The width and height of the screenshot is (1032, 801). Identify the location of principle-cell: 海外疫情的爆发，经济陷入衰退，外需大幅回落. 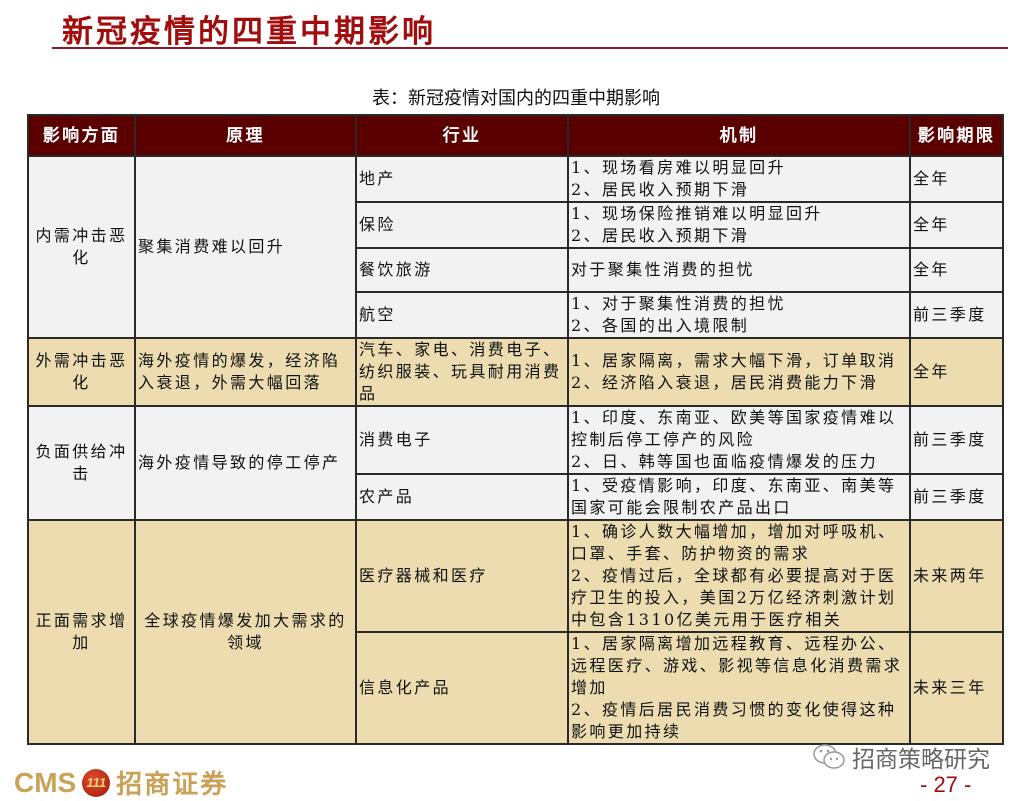
(245, 372).